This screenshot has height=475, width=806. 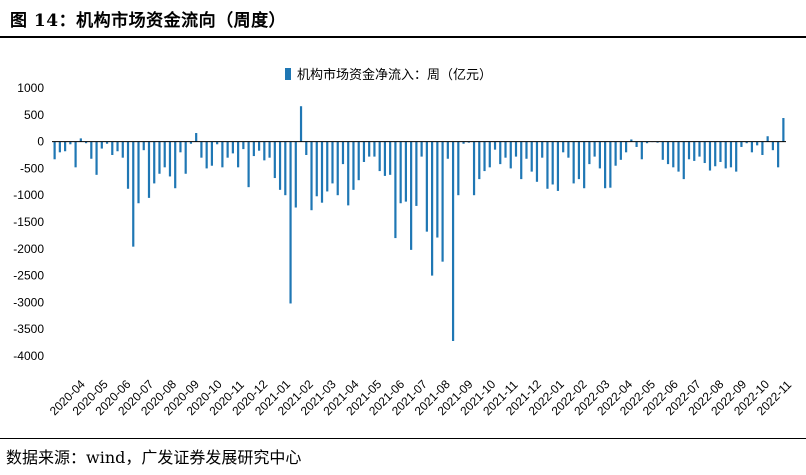 What do you see at coordinates (148, 21) in the screenshot?
I see `figure-title: 图 14：机构市场资金流向（周度）` at bounding box center [148, 21].